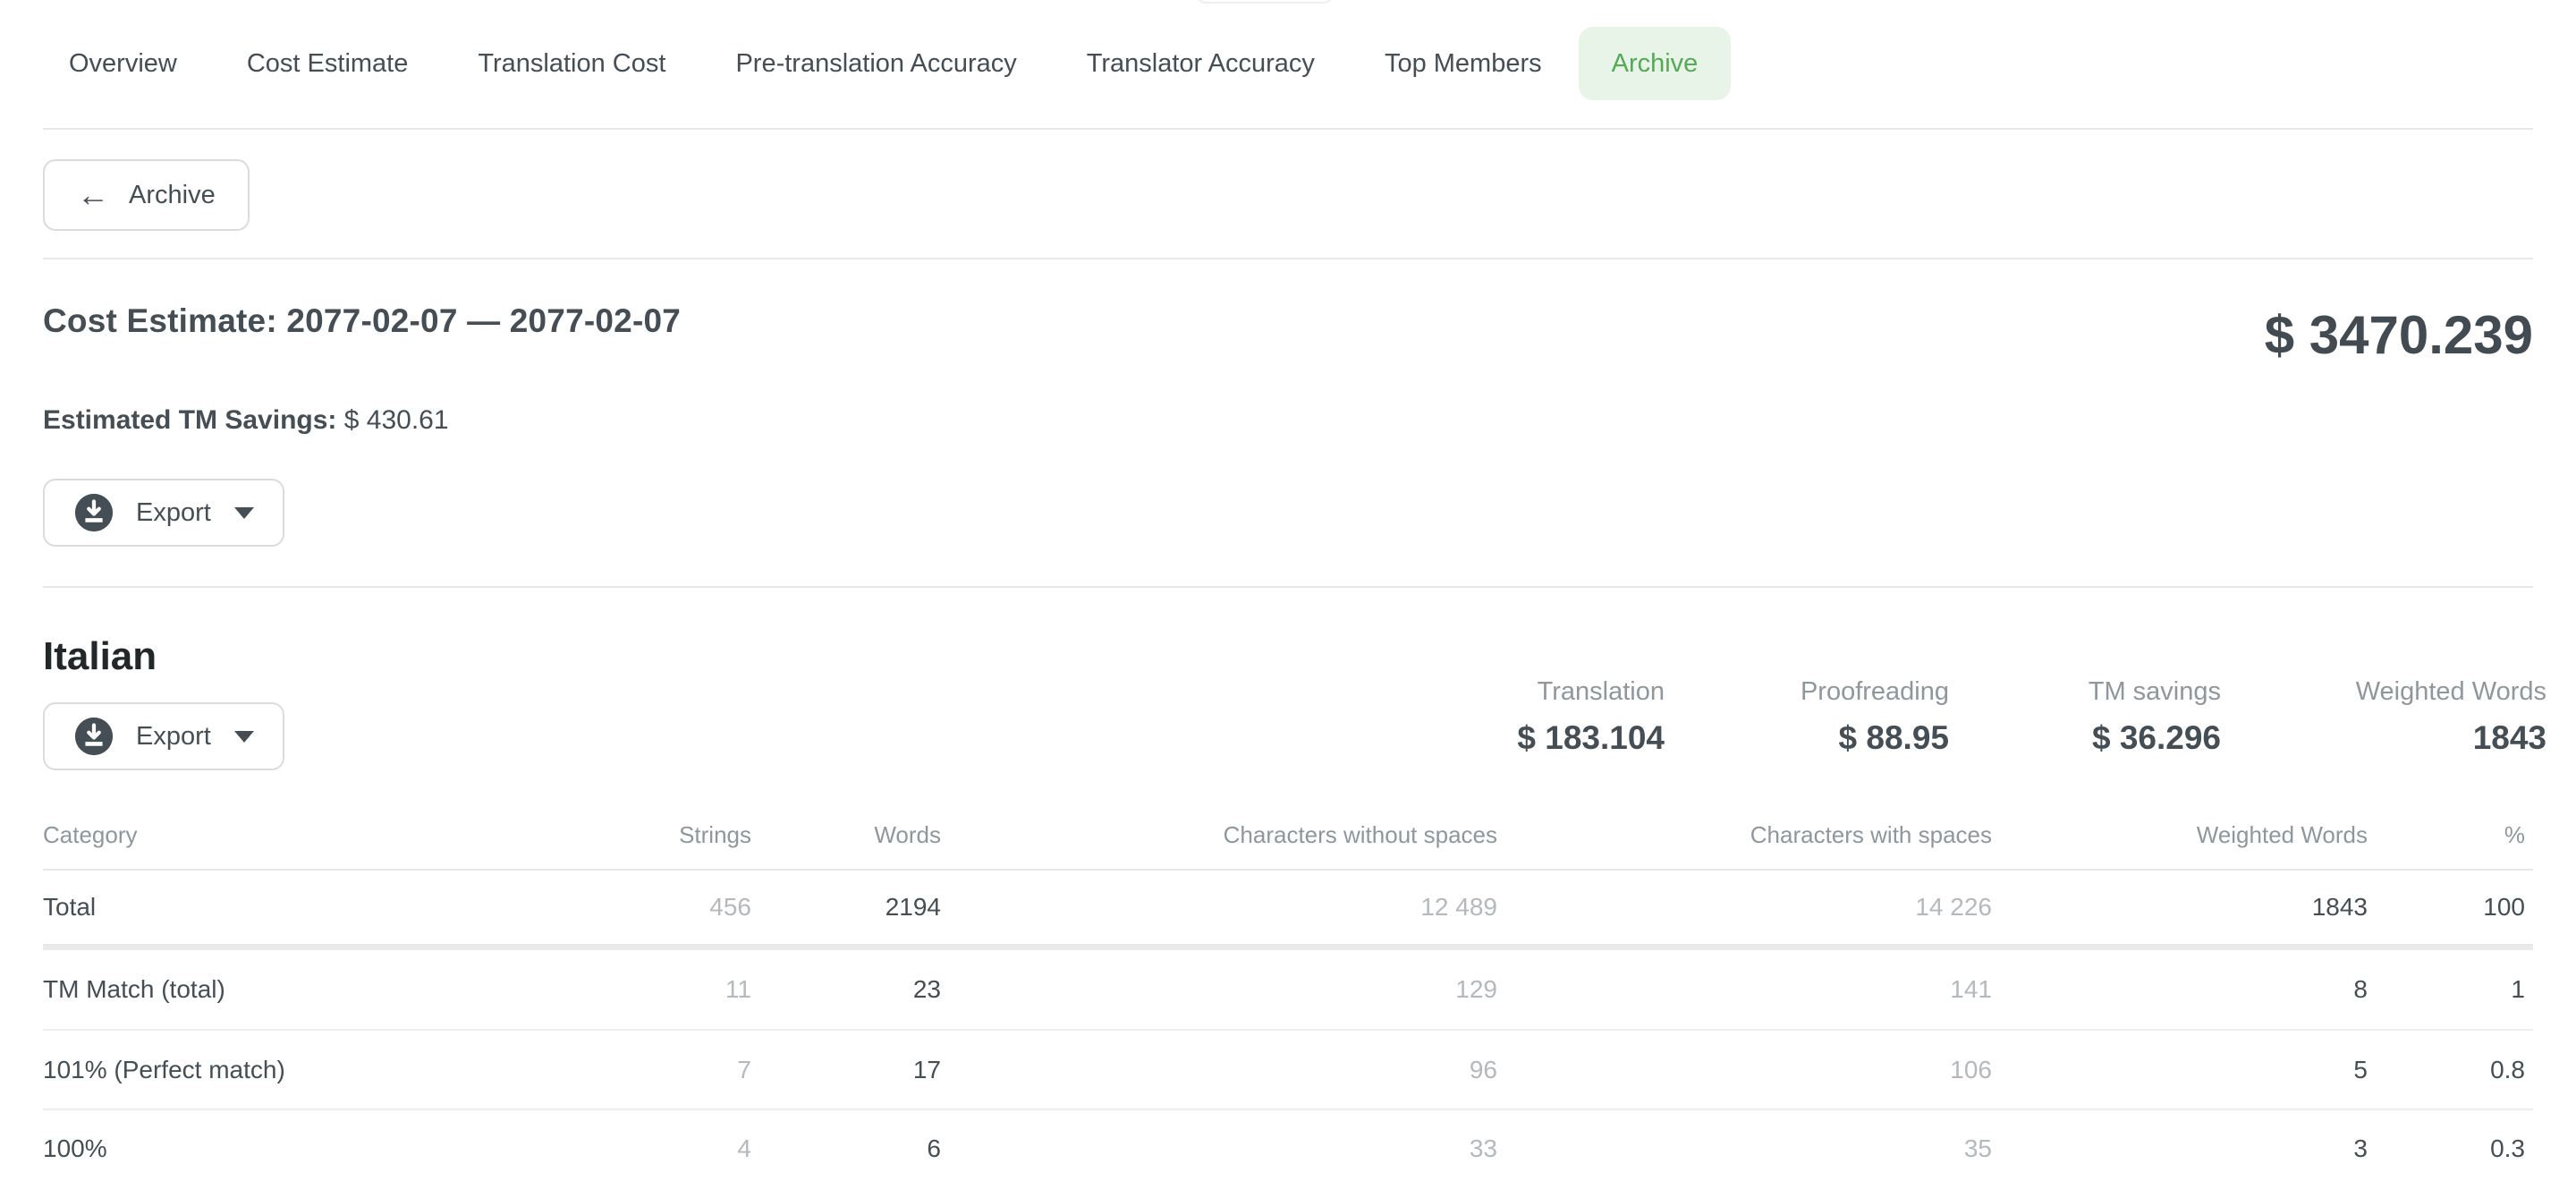 The height and width of the screenshot is (1181, 2576). What do you see at coordinates (572, 63) in the screenshot?
I see `tab-translation-cost: Translation Cost` at bounding box center [572, 63].